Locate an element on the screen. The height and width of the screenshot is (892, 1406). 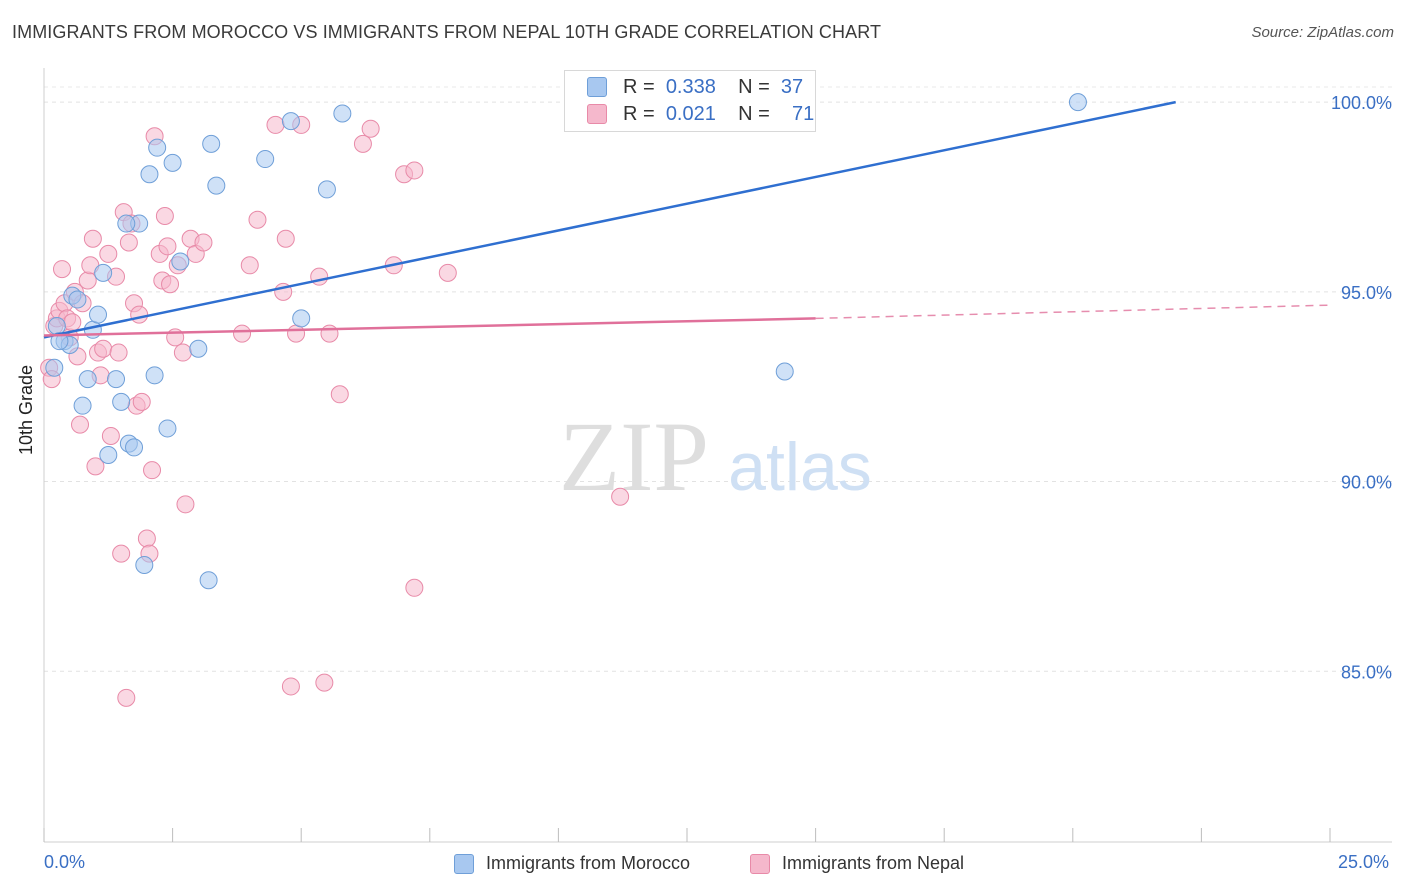
y-axis-label: 10th Grade is located at coordinates (26, 409).